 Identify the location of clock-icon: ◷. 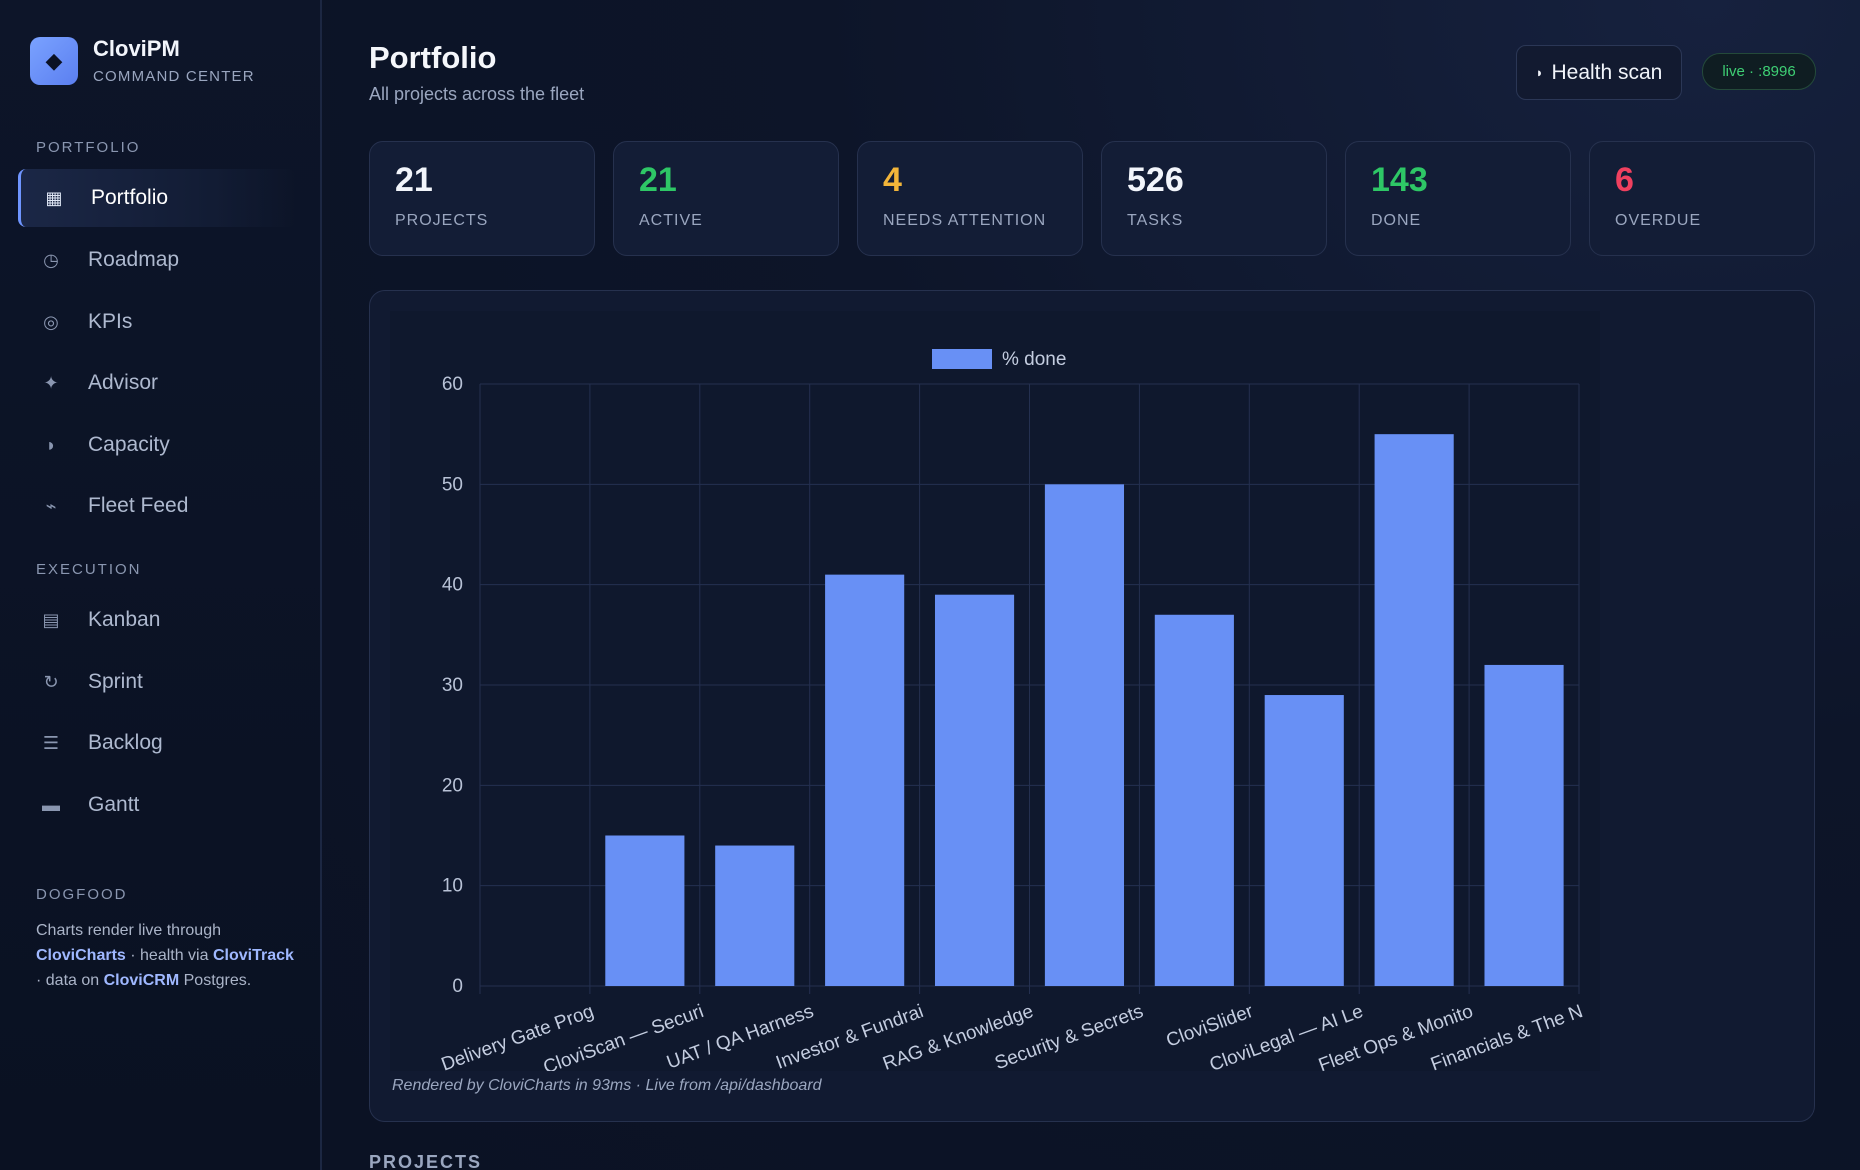
(51, 259).